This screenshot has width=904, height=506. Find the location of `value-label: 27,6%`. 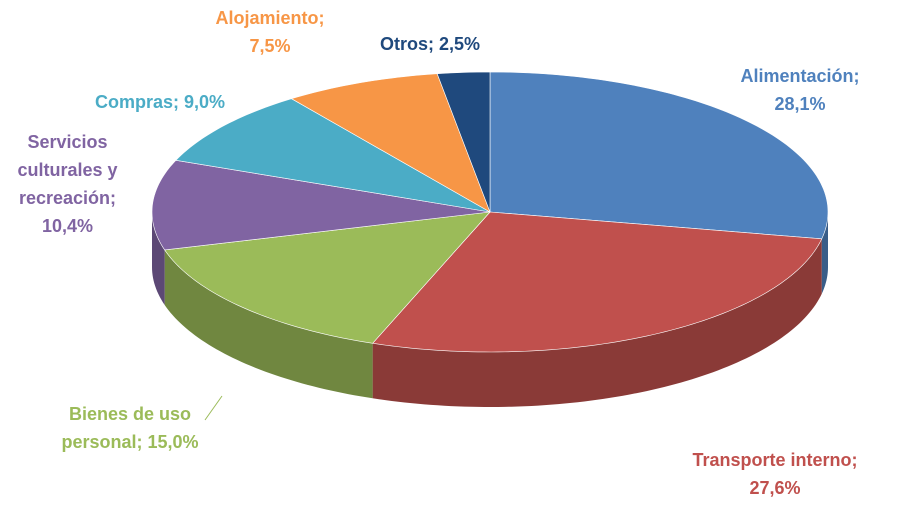

value-label: 27,6% is located at coordinates (775, 488).